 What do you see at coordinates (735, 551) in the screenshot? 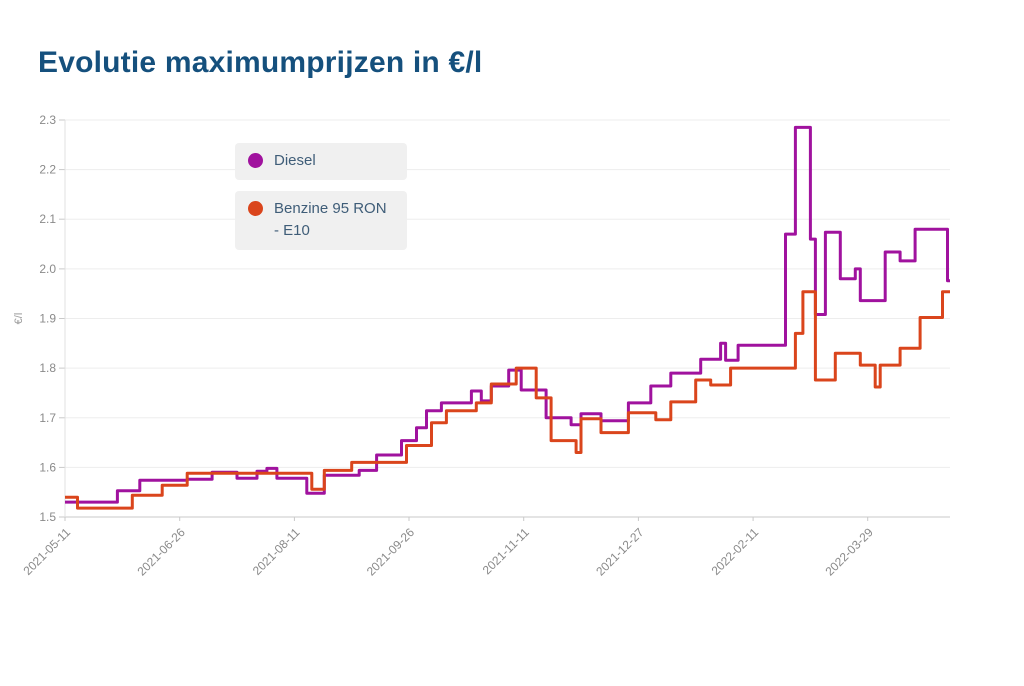
I see `x-tick-label: 2022-02-11` at bounding box center [735, 551].